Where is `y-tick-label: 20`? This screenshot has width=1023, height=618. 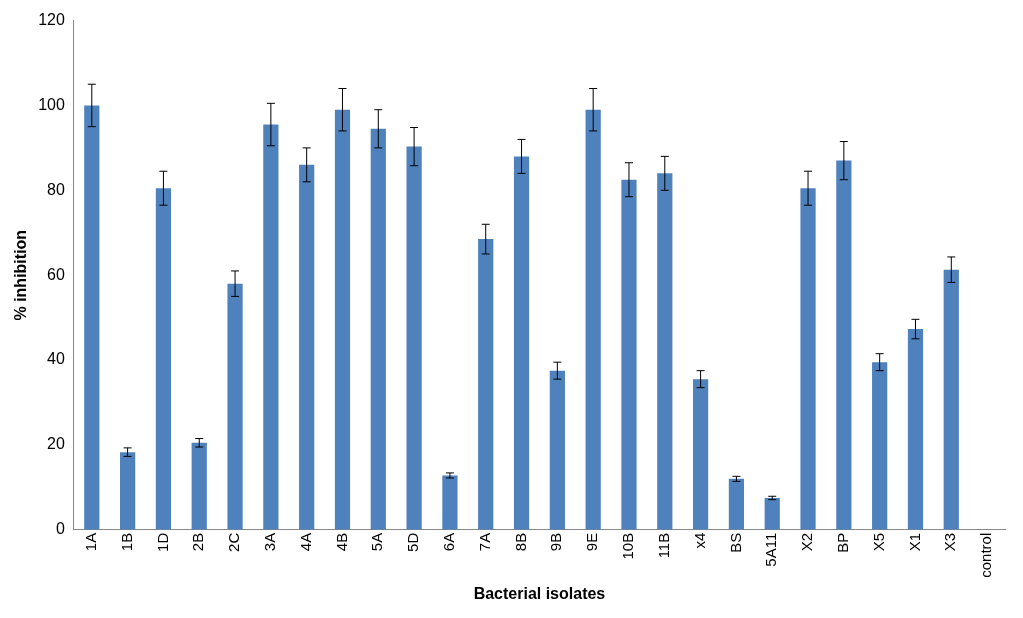
y-tick-label: 20 is located at coordinates (56, 444).